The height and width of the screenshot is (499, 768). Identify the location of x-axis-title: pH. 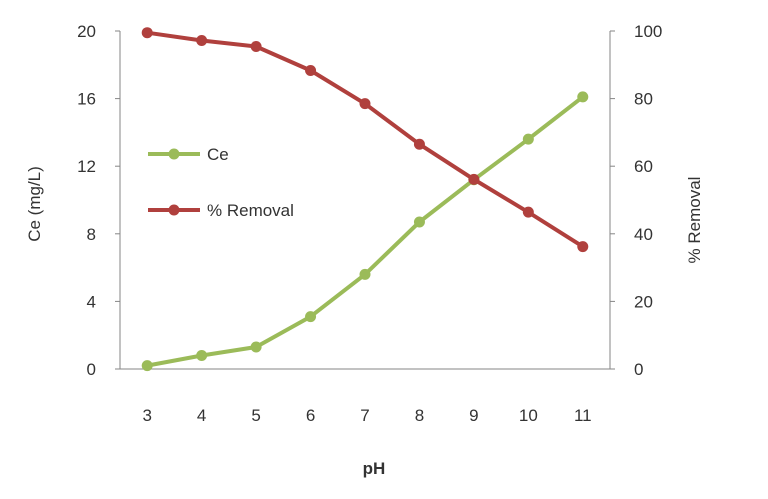
(374, 468).